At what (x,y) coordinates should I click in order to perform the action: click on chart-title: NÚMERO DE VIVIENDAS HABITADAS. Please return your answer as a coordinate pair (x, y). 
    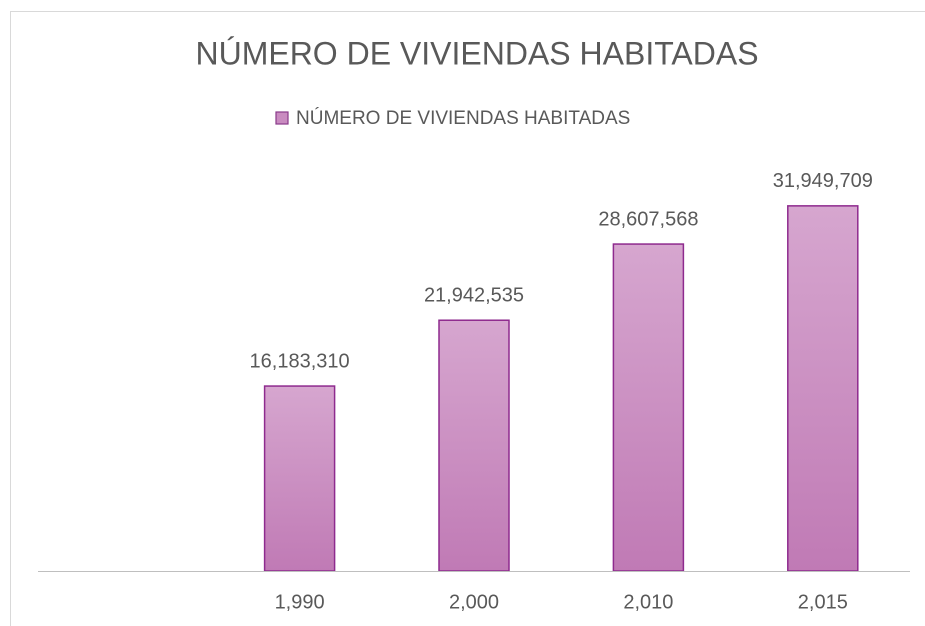
    Looking at the image, I should click on (476, 53).